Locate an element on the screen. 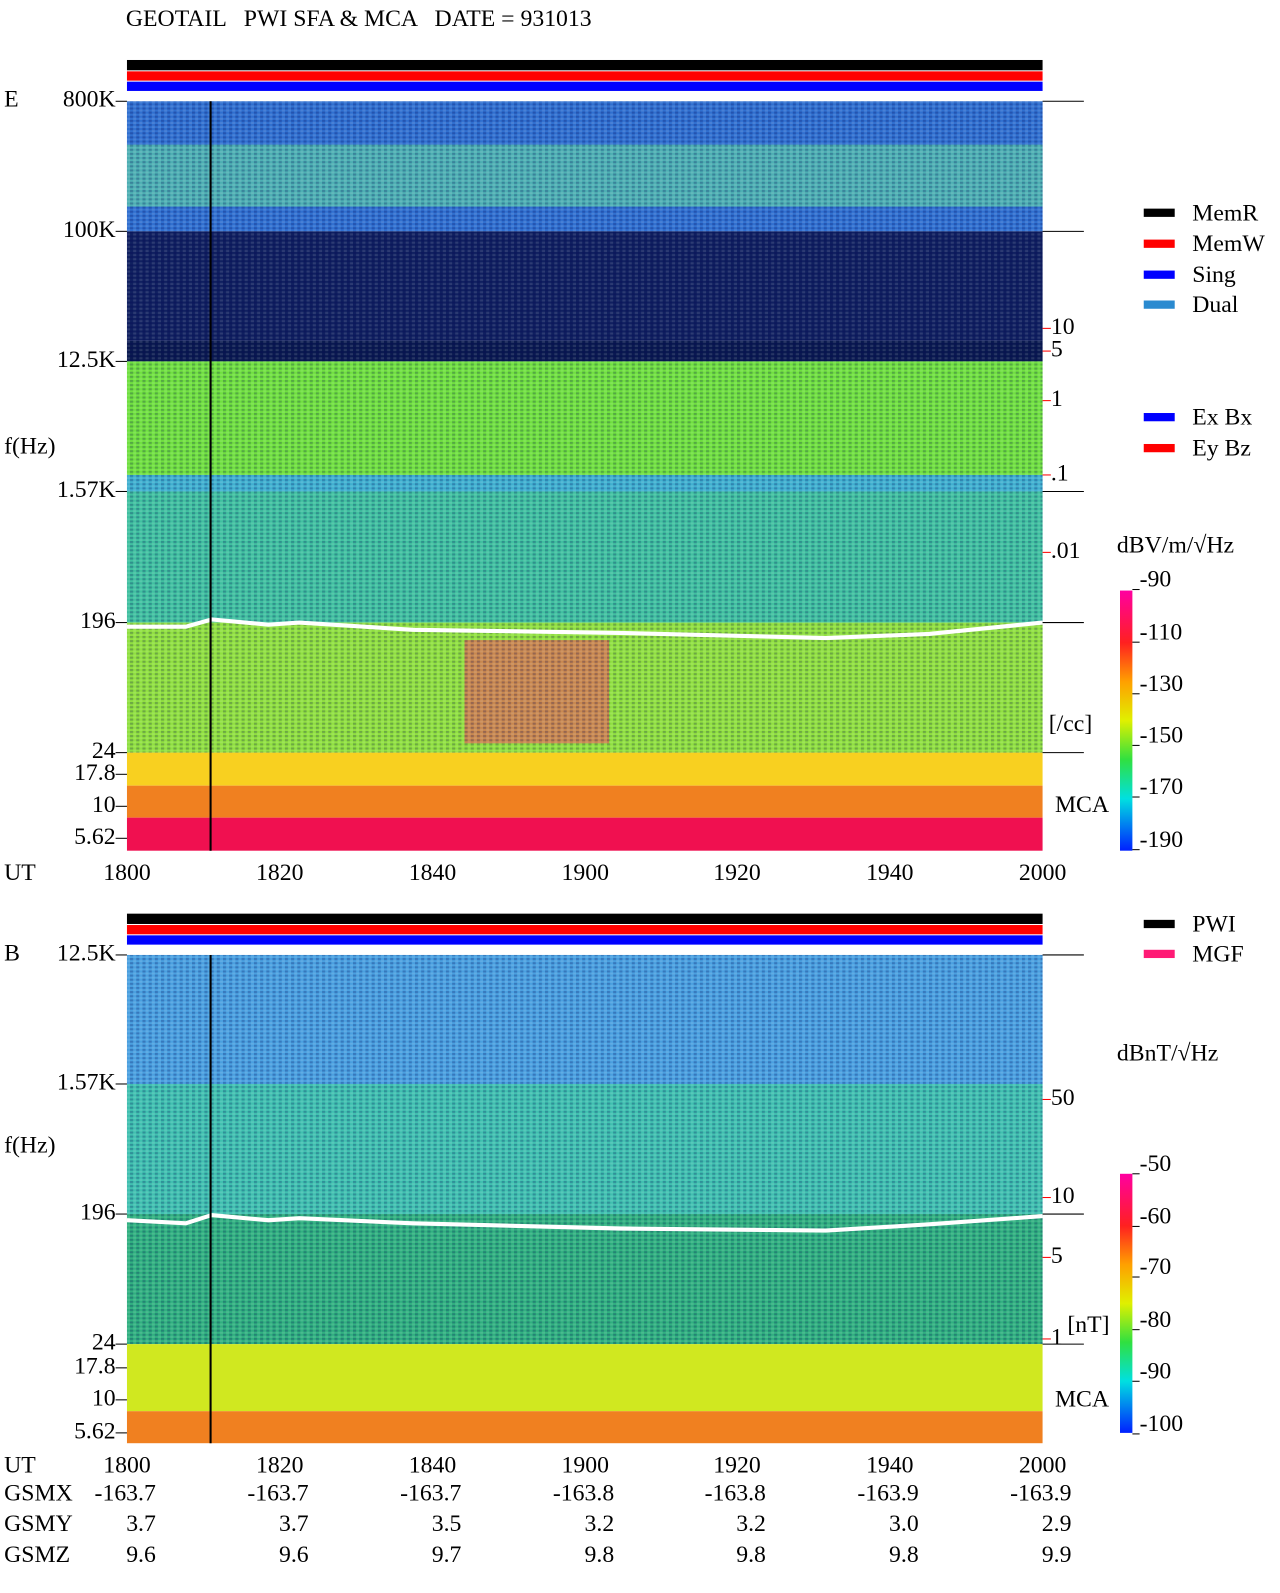 Image resolution: width=1280 pixels, height=1593 pixels. orbit-value: 3.5 is located at coordinates (447, 1524).